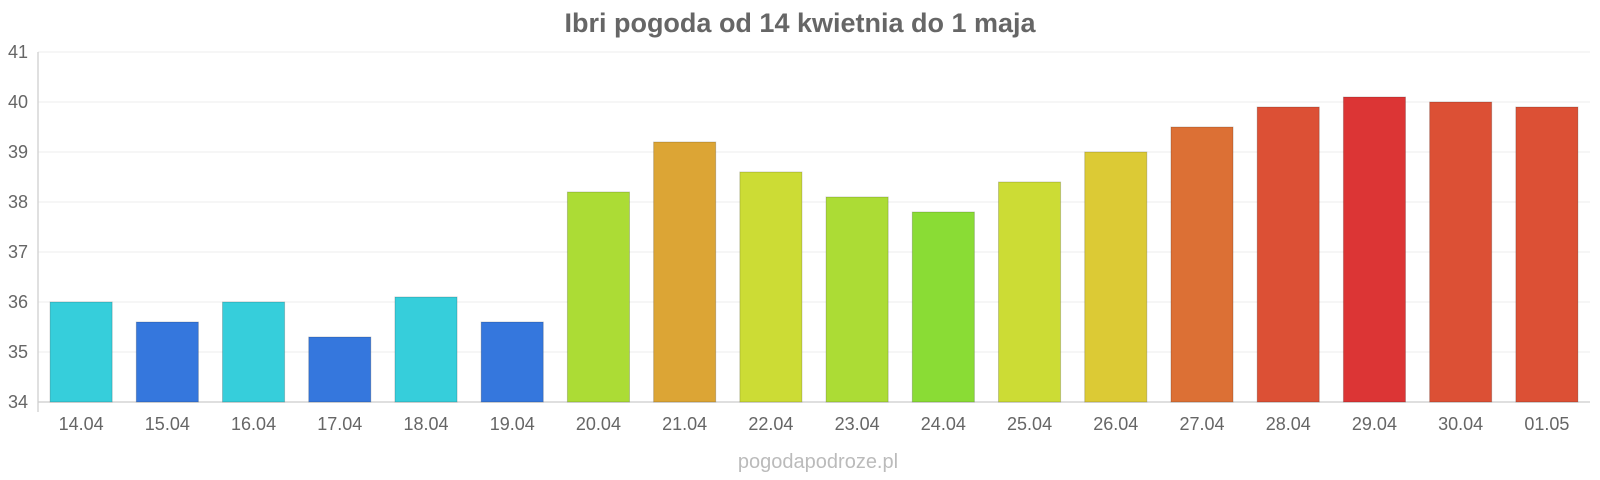  What do you see at coordinates (800, 23) in the screenshot?
I see `chart-title: Ibri pogoda od 14 kwietnia do 1 maja` at bounding box center [800, 23].